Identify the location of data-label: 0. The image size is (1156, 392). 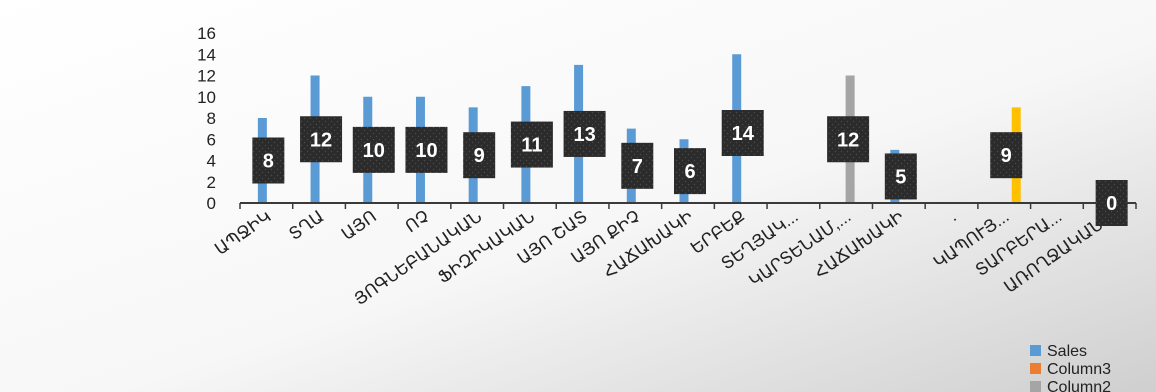
(1111, 203).